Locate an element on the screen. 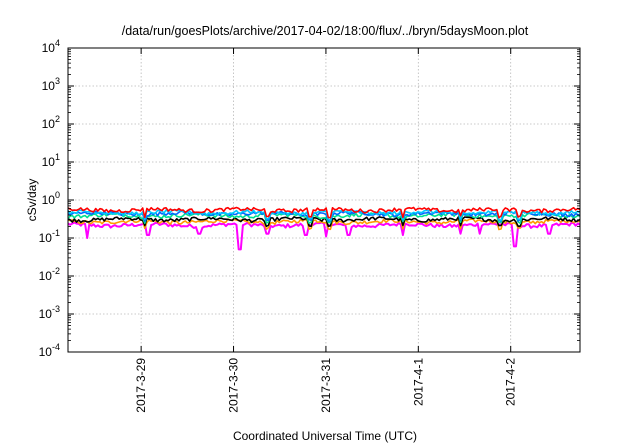 The image size is (640, 448). x-tick-label: 2017-4-2 is located at coordinates (511, 382).